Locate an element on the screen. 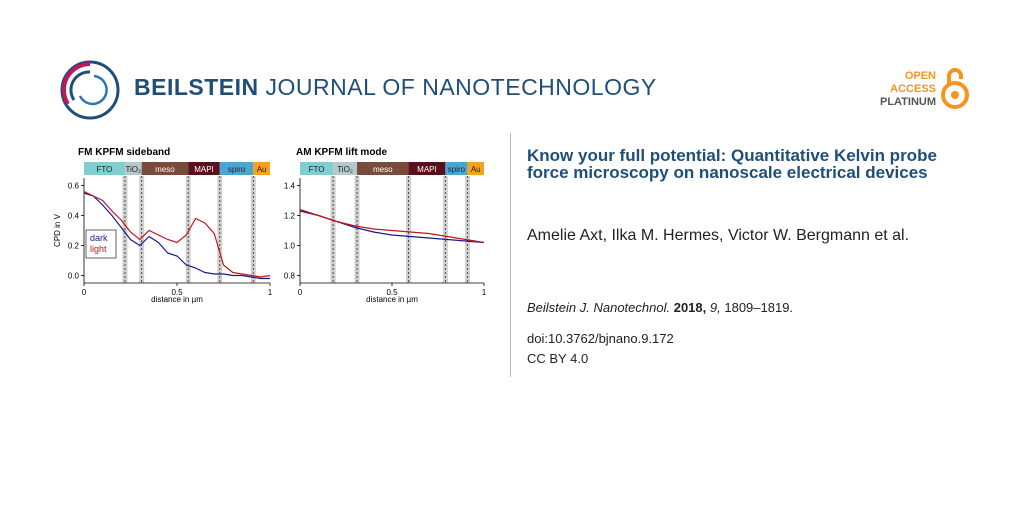  doi: doi:10.3762/bjnano.9.172 is located at coordinates (600, 338).